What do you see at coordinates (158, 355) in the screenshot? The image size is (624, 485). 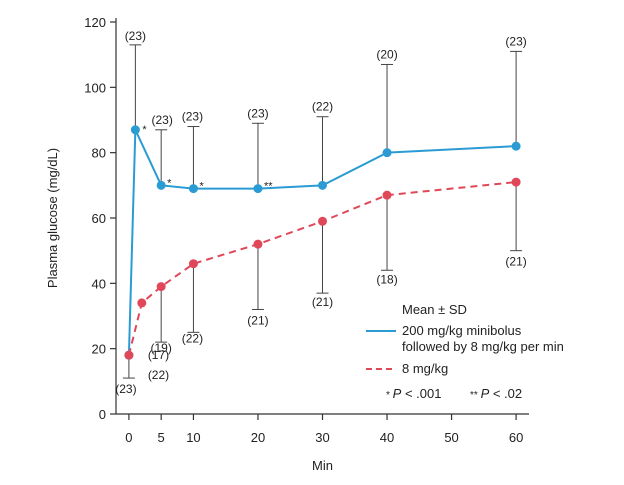 I see `sample-size-label: (17)` at bounding box center [158, 355].